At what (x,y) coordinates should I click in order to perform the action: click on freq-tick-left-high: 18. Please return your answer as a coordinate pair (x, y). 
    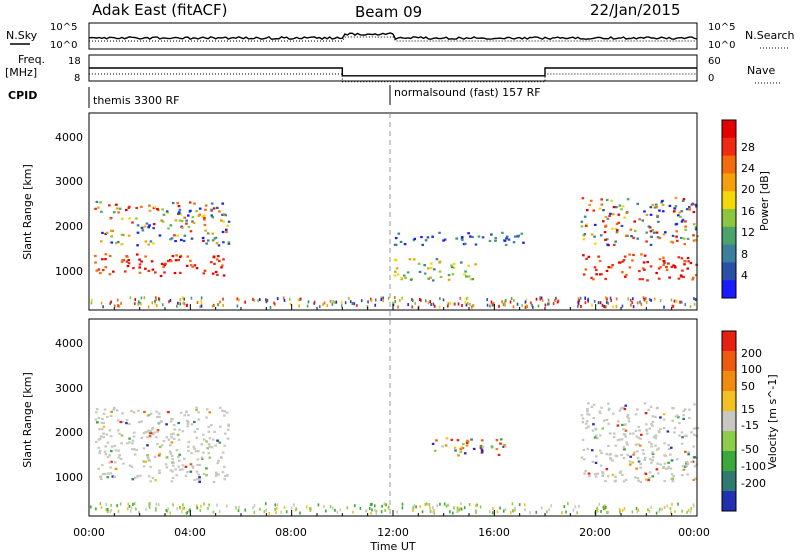
    Looking at the image, I should click on (74, 61).